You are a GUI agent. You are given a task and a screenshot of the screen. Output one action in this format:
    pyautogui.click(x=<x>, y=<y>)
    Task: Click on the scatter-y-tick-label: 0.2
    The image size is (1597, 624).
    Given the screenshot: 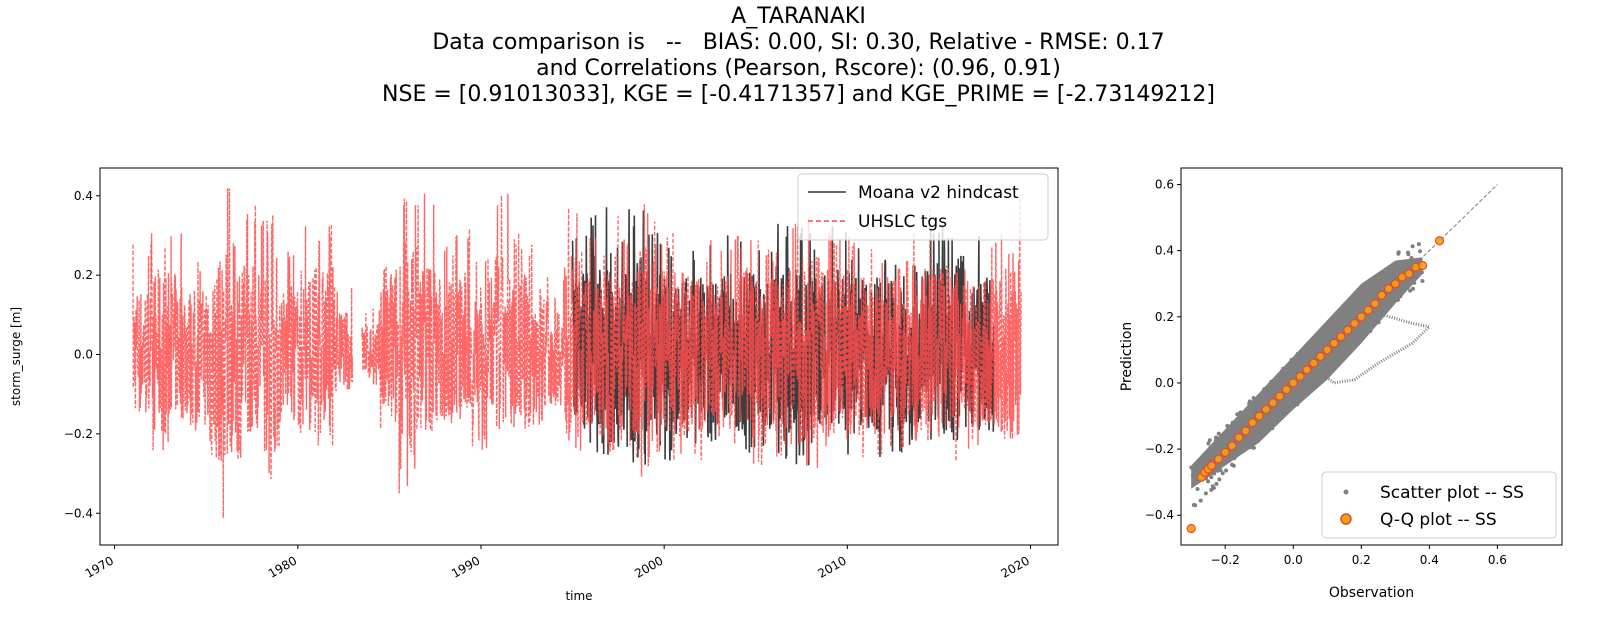 What is the action you would take?
    pyautogui.click(x=1164, y=317)
    